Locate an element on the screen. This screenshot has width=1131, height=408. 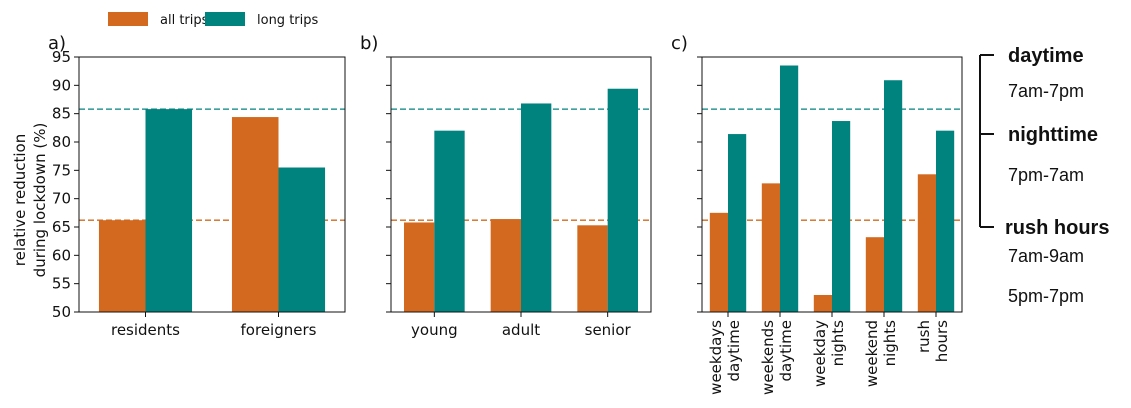
key-rush-hours-window-1: 7am-9am is located at coordinates (1046, 256).